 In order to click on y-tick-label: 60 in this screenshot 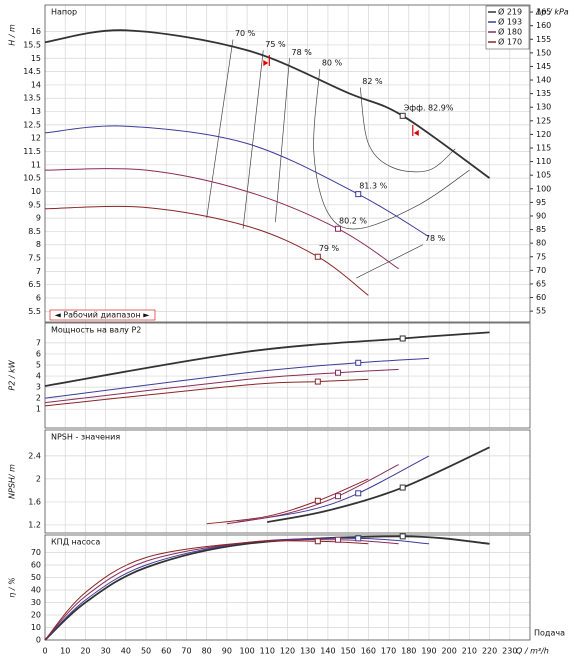, I will do `click(36, 565)`.